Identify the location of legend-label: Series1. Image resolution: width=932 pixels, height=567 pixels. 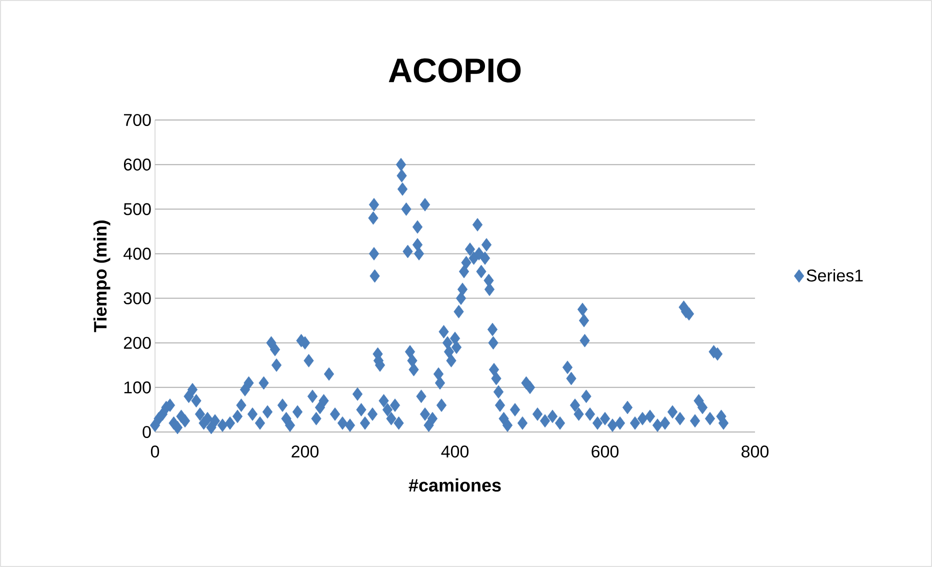
(834, 275).